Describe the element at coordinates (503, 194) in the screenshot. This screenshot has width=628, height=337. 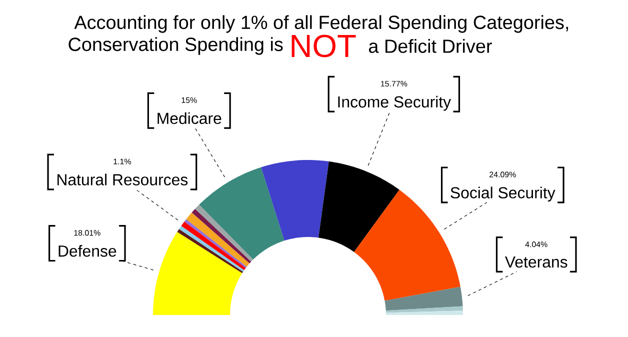
I see `slice-label: Social Security` at that location.